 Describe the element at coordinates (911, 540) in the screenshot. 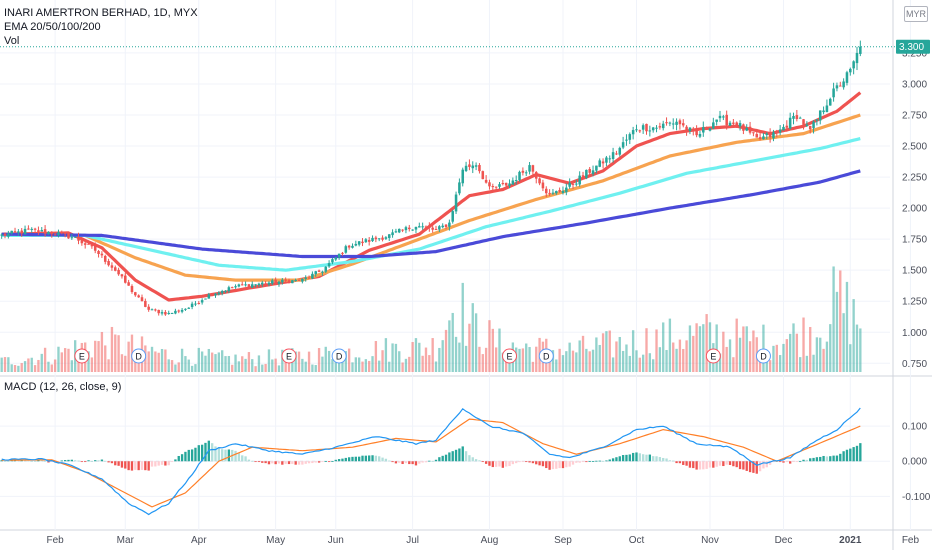

I see `time-tick-label: Feb` at that location.